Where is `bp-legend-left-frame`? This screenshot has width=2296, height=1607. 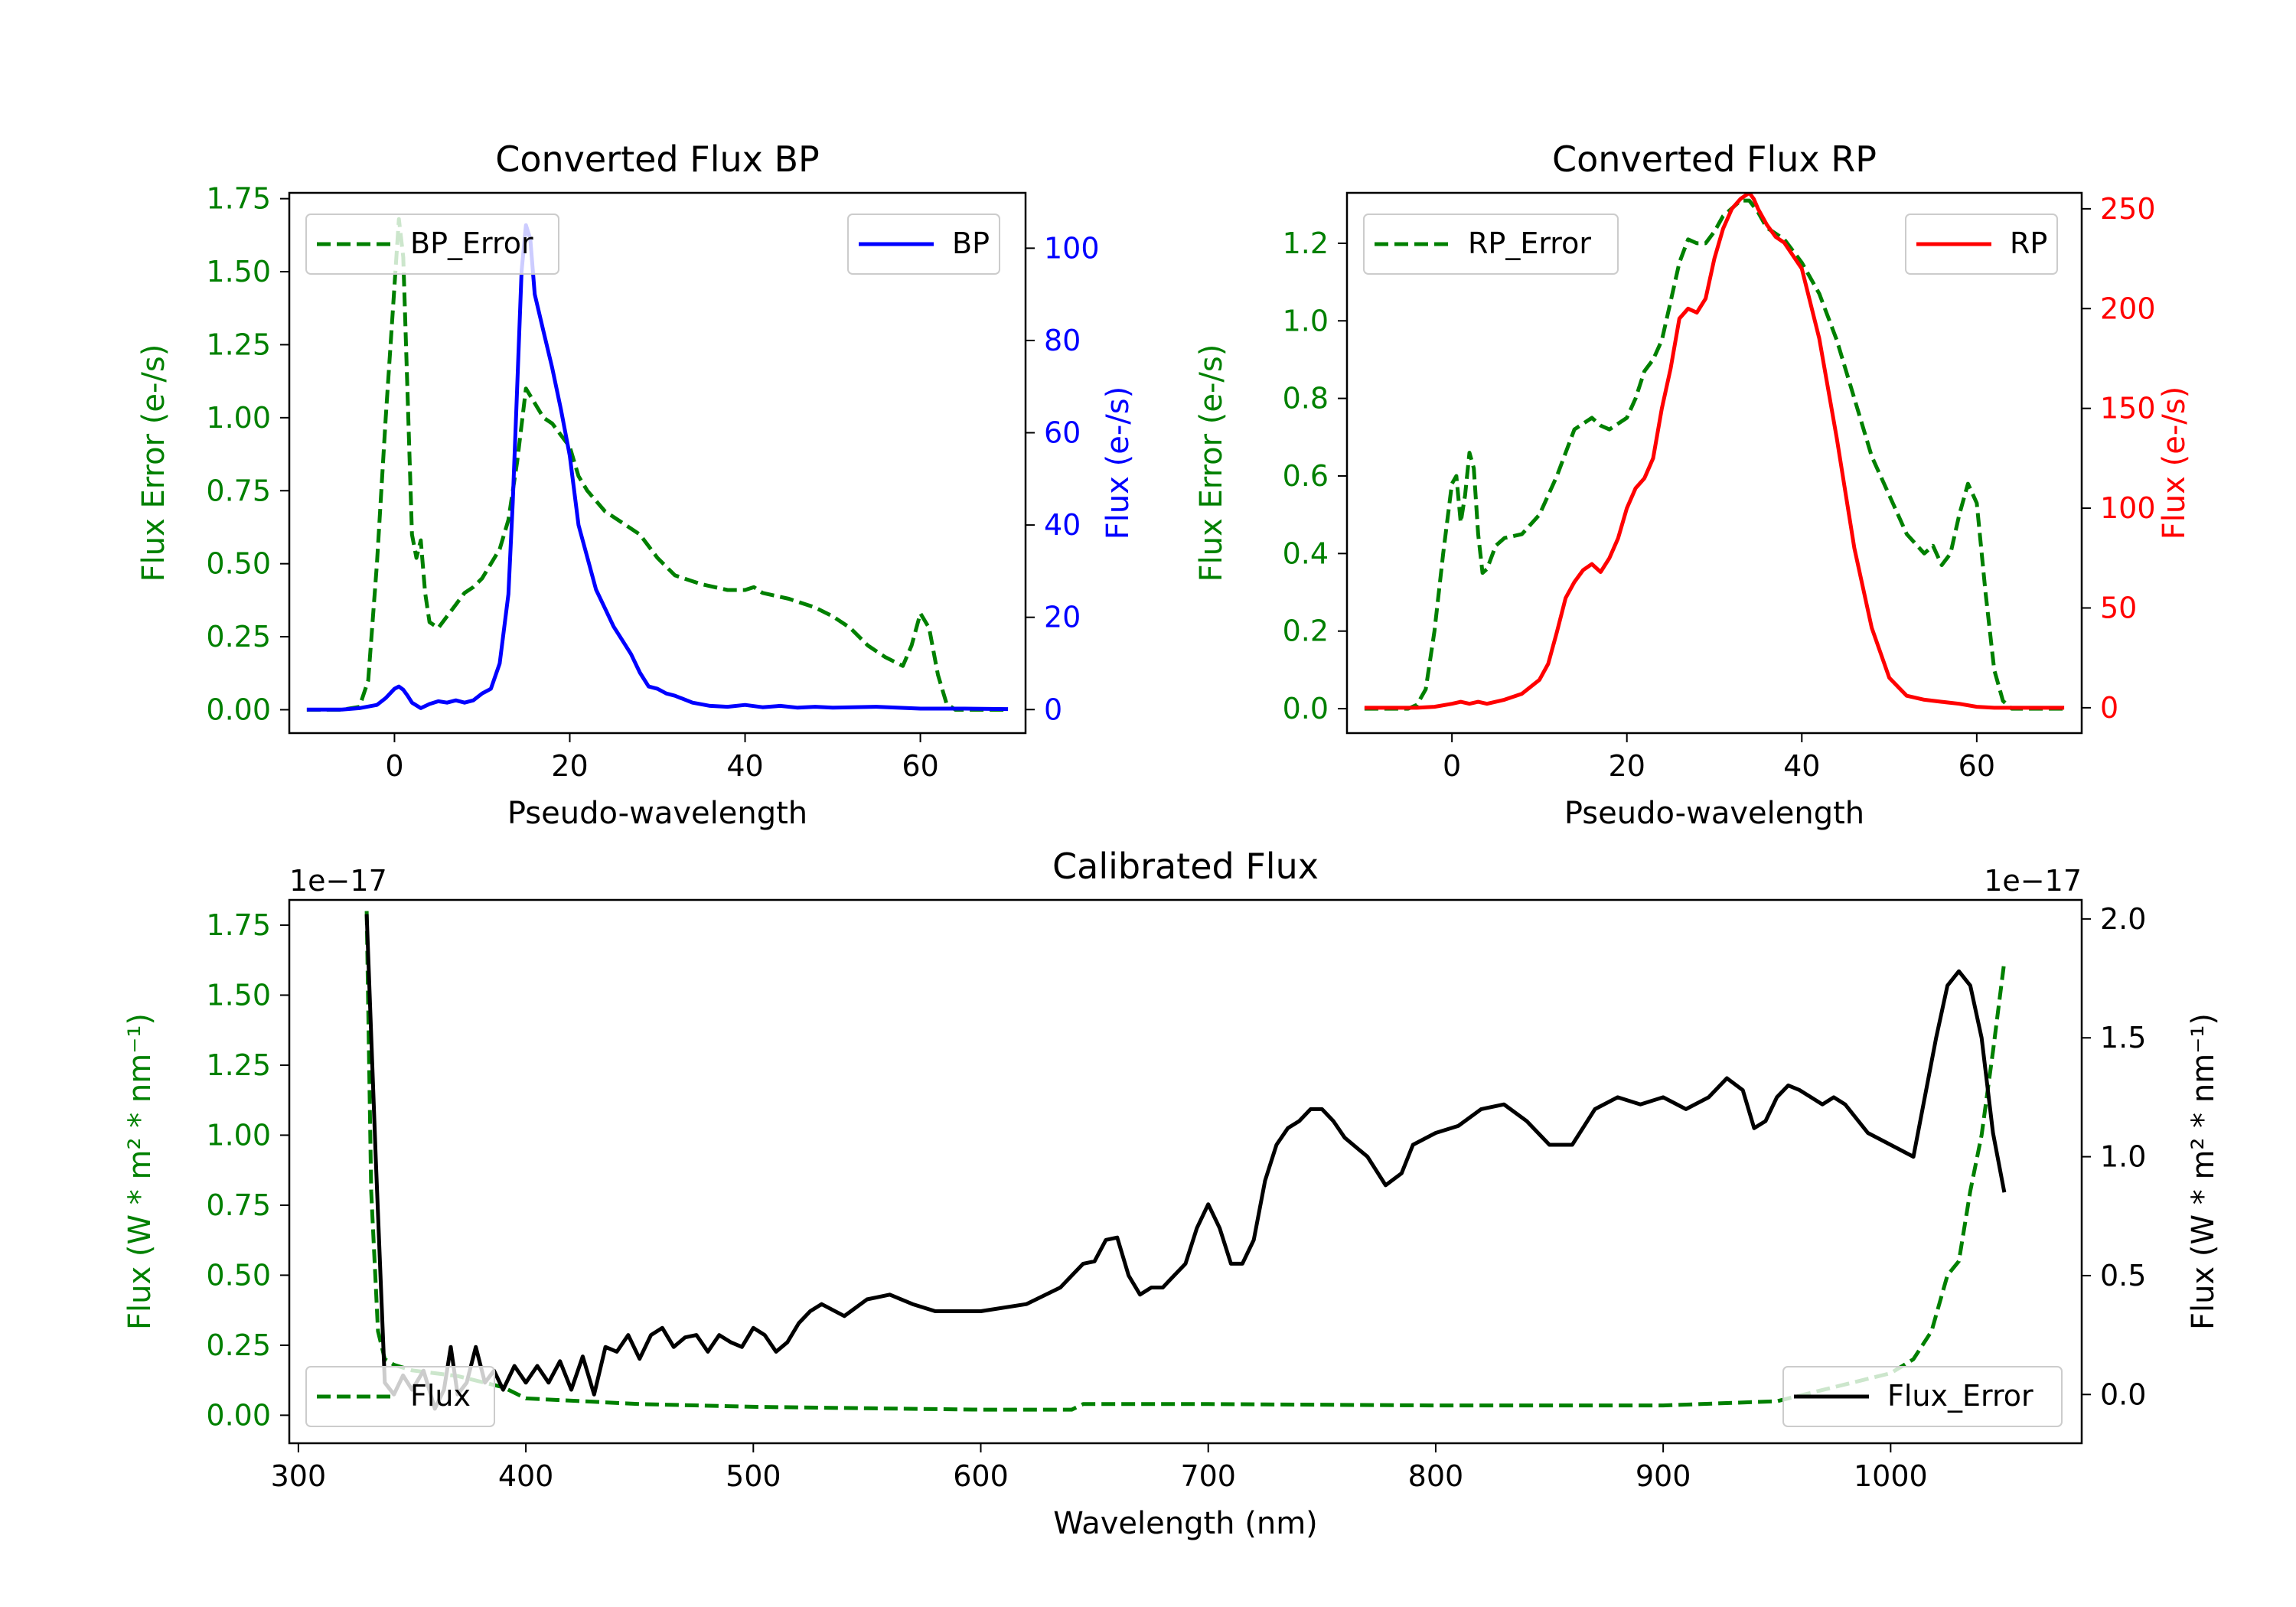
bp-legend-left-frame is located at coordinates (432, 245).